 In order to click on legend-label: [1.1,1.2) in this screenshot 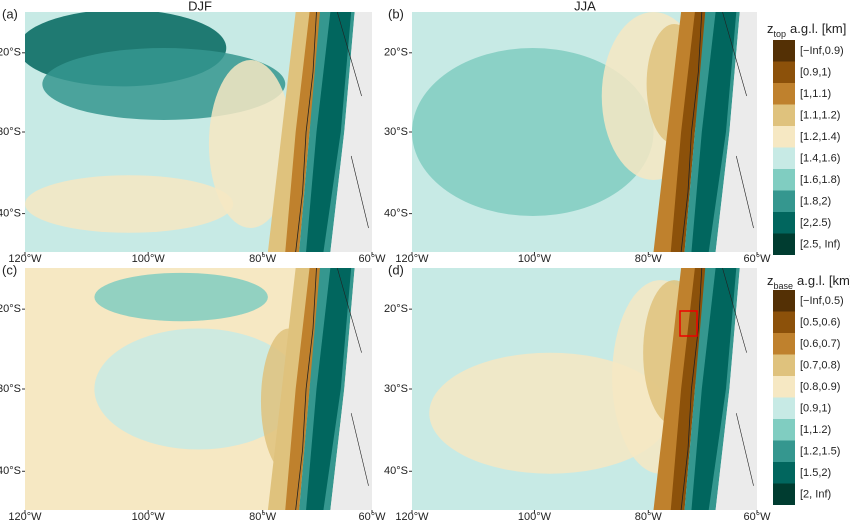, I will do `click(820, 115)`.